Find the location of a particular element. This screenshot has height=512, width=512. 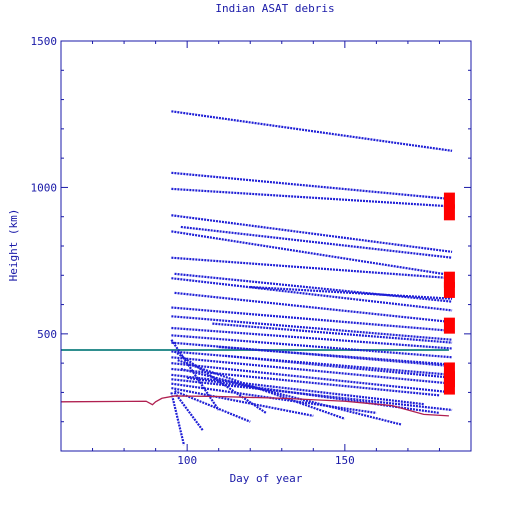

y-axis-label: Height (km) is located at coordinates (13, 245).